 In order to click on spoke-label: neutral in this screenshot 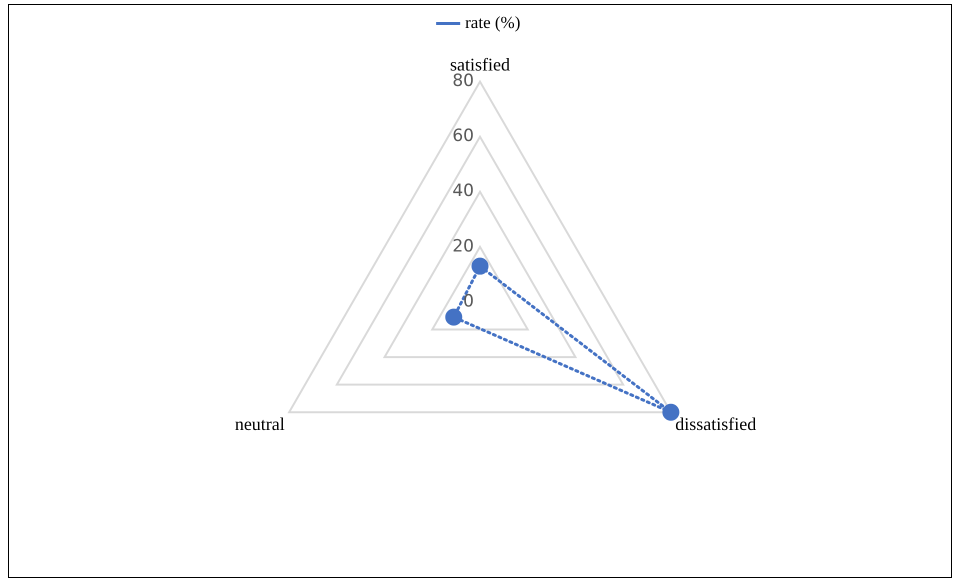, I will do `click(259, 424)`.